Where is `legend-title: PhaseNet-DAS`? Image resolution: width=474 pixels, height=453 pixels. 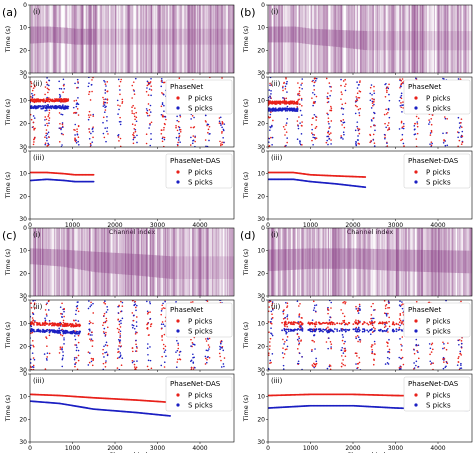
legend-title: PhaseNet-DAS is located at coordinates (433, 161).